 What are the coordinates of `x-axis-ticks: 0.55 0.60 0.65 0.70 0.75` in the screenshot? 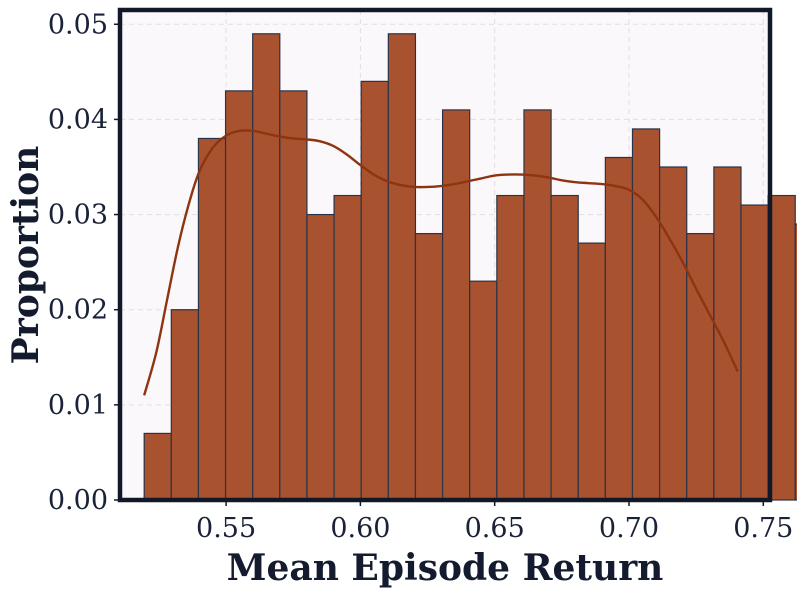 It's located at (494, 522).